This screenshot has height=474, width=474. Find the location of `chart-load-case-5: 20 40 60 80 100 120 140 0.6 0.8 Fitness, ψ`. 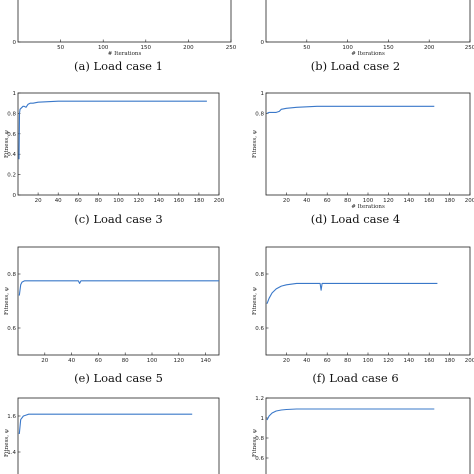

chart-load-case-5: 20 40 60 80 100 120 140 0.6 0.8 Fitness, ψ is located at coordinates (112, 305).